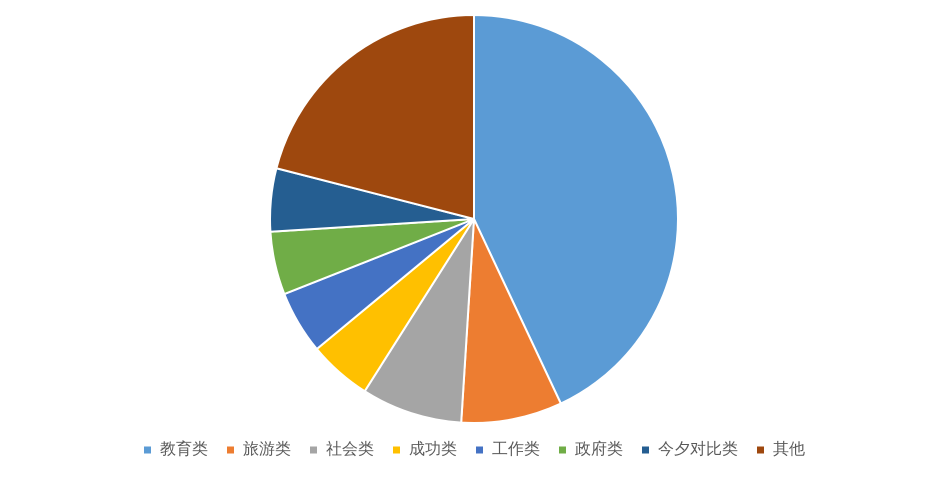 This screenshot has height=480, width=948. What do you see at coordinates (350, 448) in the screenshot?
I see `legend-label: 社会类` at bounding box center [350, 448].